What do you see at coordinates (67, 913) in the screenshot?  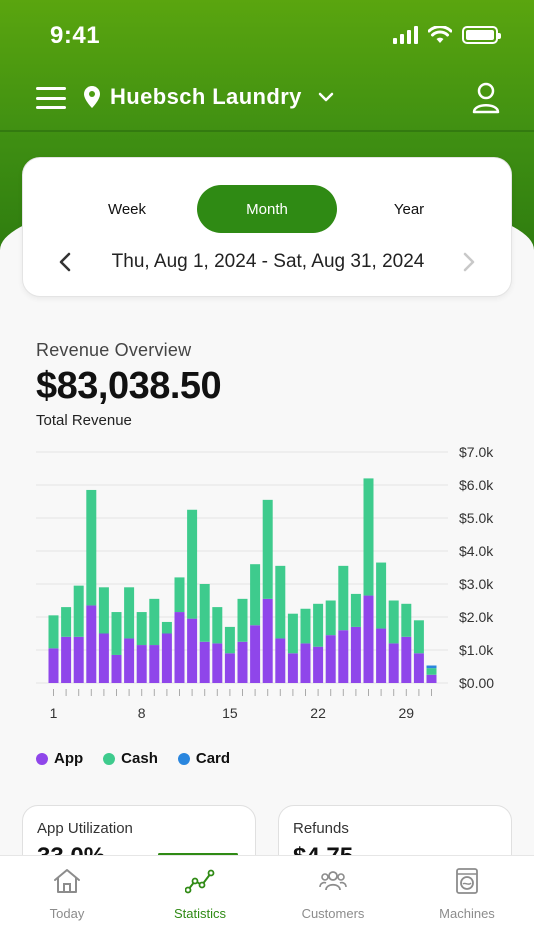 I see `tab-today-label: Today` at bounding box center [67, 913].